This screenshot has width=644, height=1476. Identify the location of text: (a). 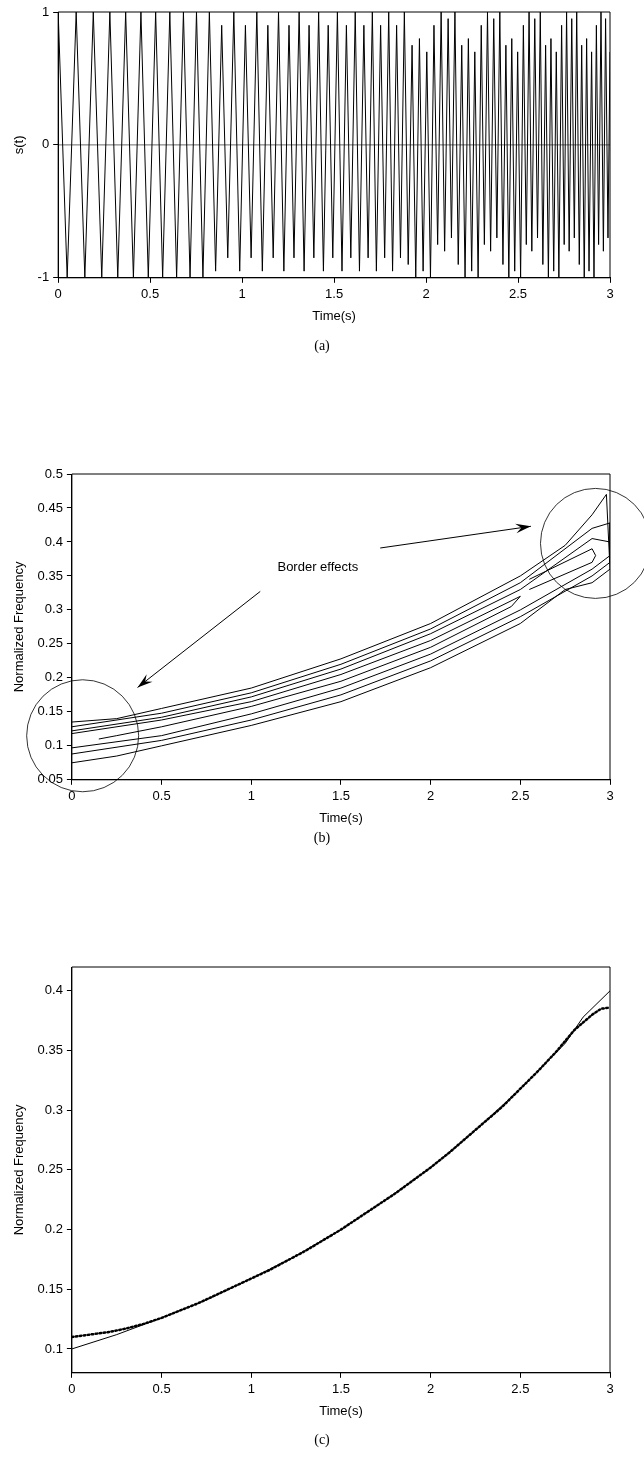
(322, 346).